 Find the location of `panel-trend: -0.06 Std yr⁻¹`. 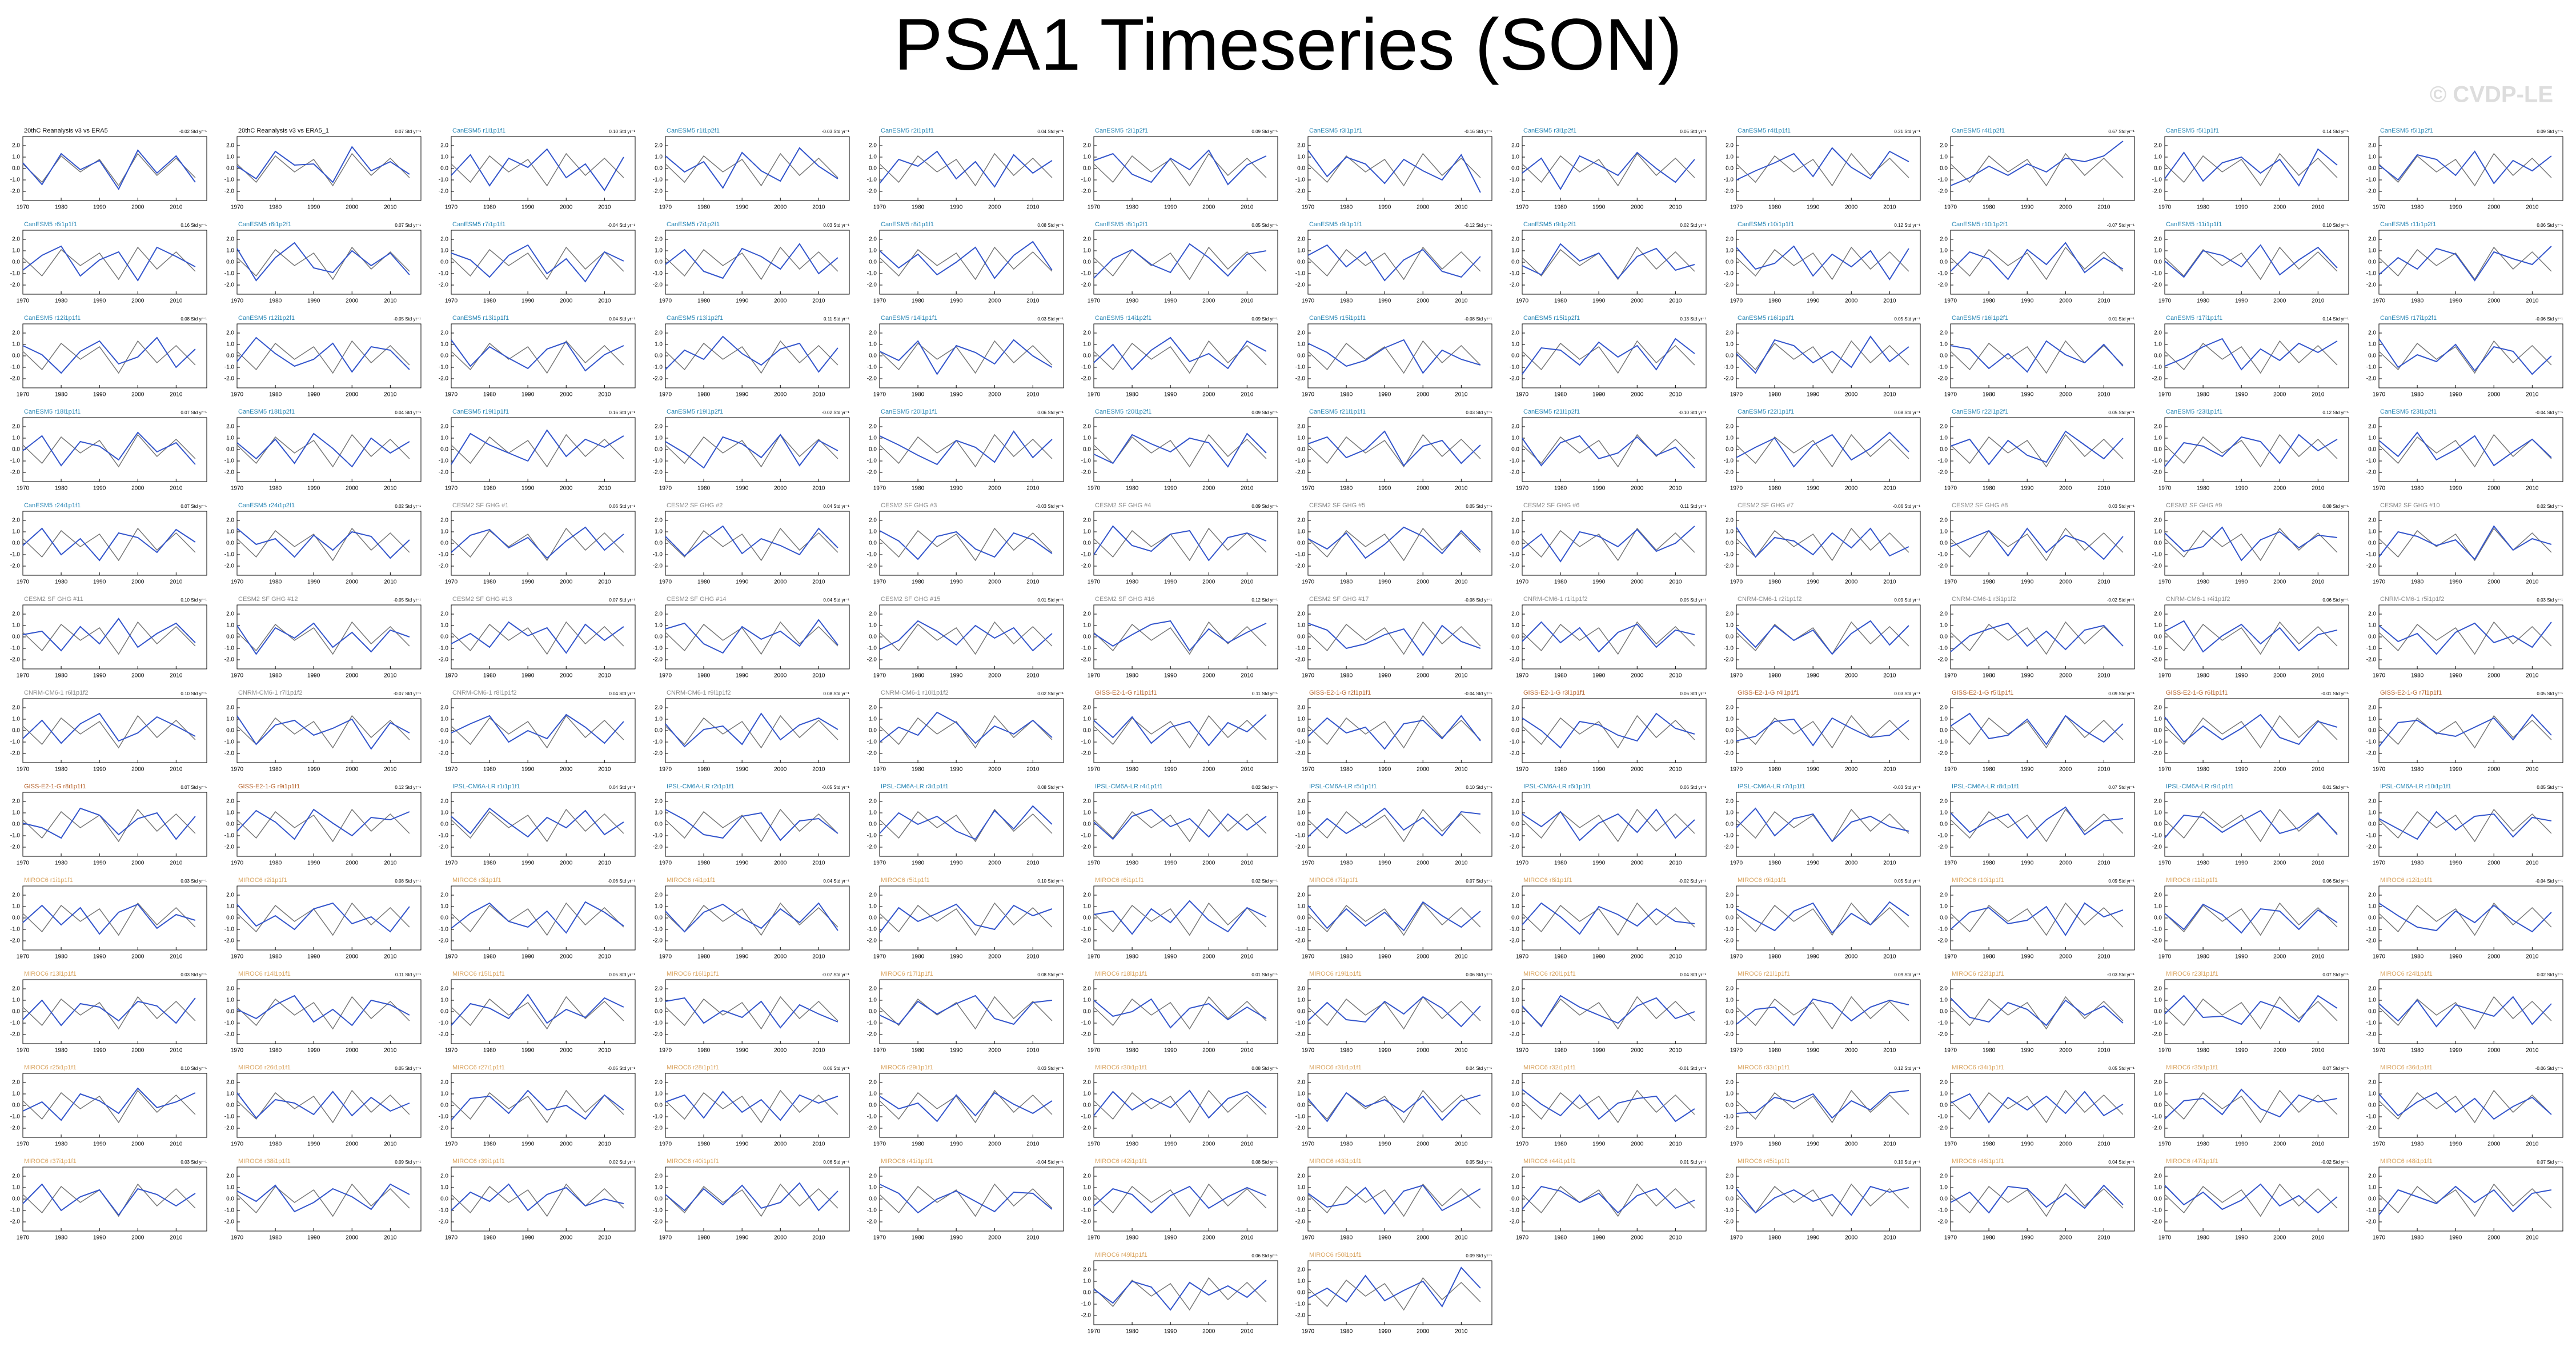

panel-trend: -0.06 Std yr⁻¹ is located at coordinates (2549, 319).